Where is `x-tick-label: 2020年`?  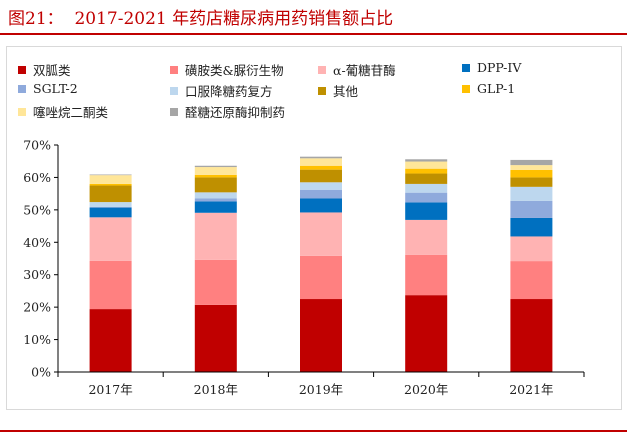
x-tick-label: 2020年 is located at coordinates (426, 389).